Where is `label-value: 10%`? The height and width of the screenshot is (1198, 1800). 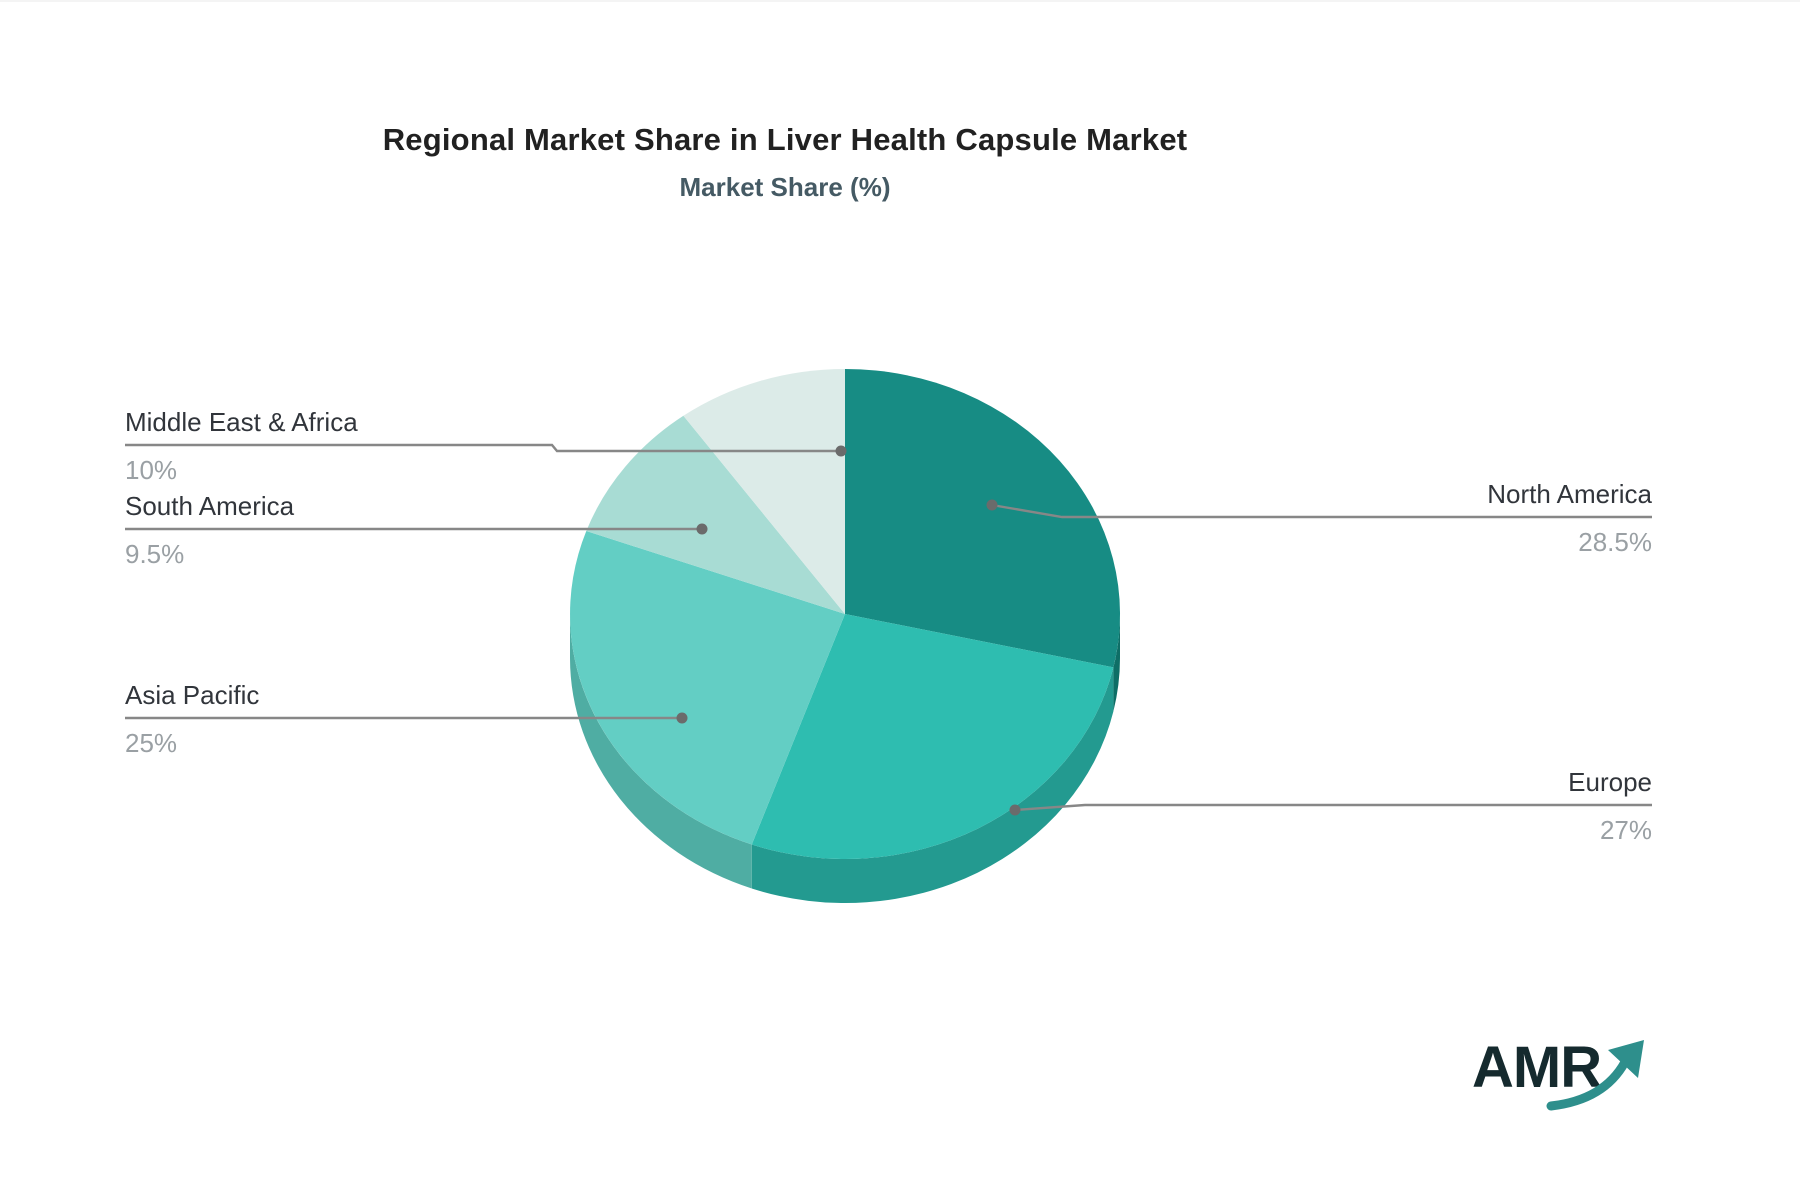
label-value: 10% is located at coordinates (151, 470).